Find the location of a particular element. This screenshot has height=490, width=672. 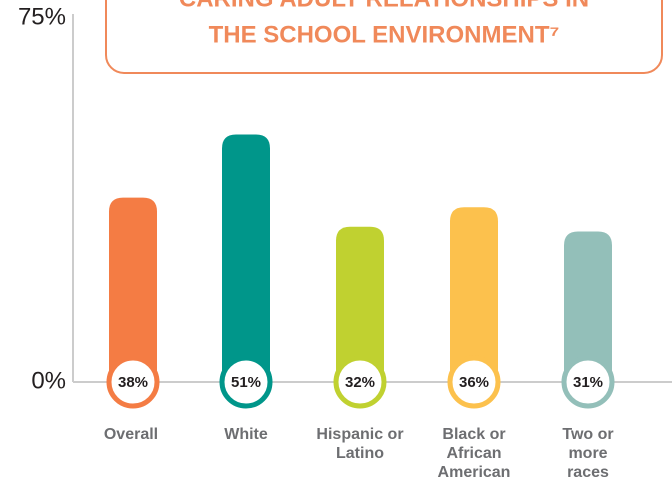

value-label: 36% is located at coordinates (474, 382).